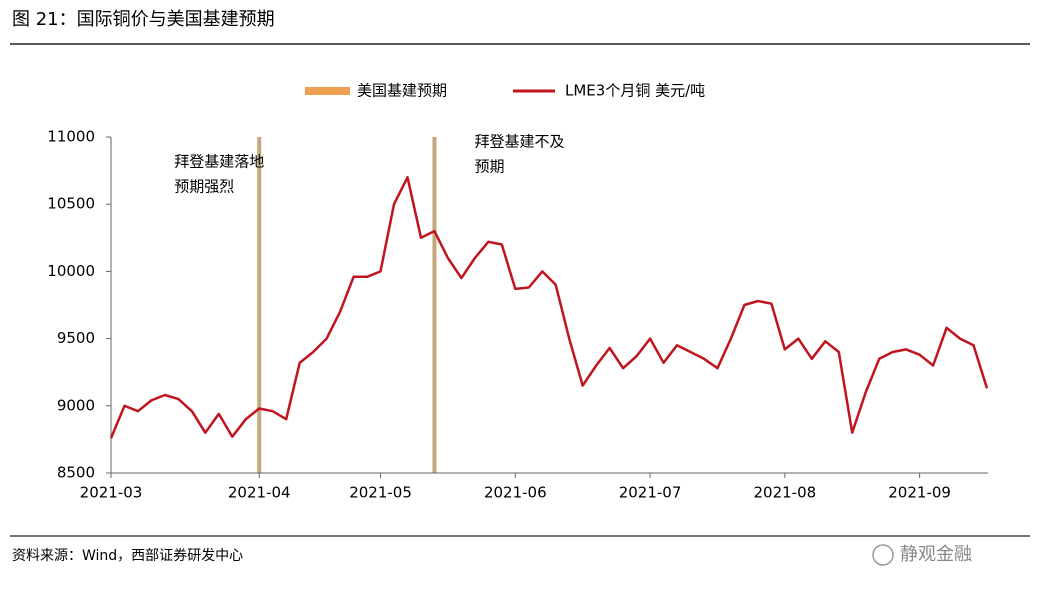 The image size is (1043, 599). What do you see at coordinates (515, 493) in the screenshot?
I see `x-tick-label: 2021-06` at bounding box center [515, 493].